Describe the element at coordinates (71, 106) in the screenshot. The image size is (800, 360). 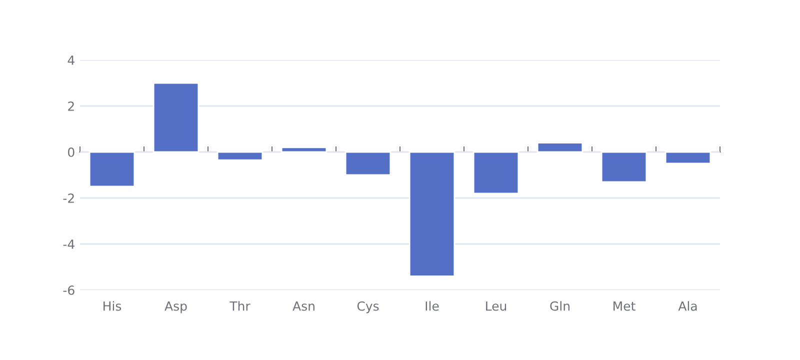
I see `y-tick-label: 2` at that location.